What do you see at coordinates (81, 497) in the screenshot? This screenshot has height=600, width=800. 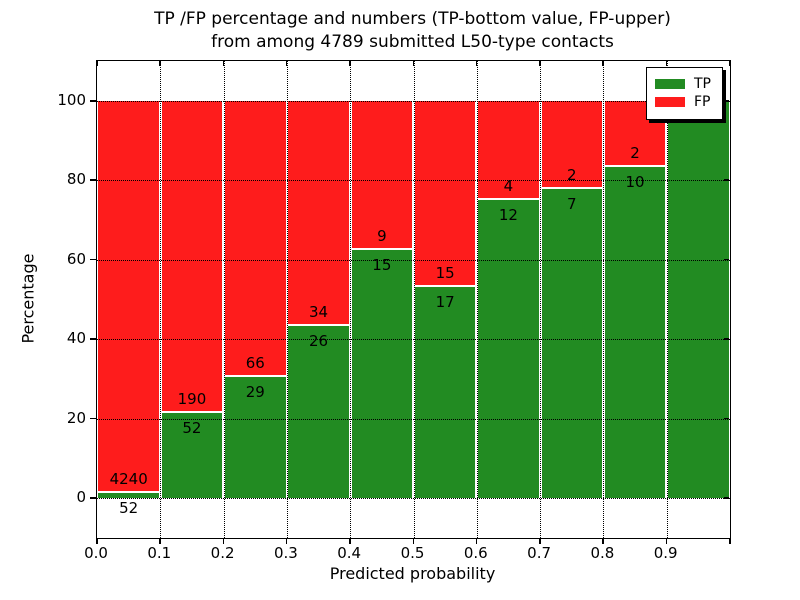 I see `y-tick-label: 0` at bounding box center [81, 497].